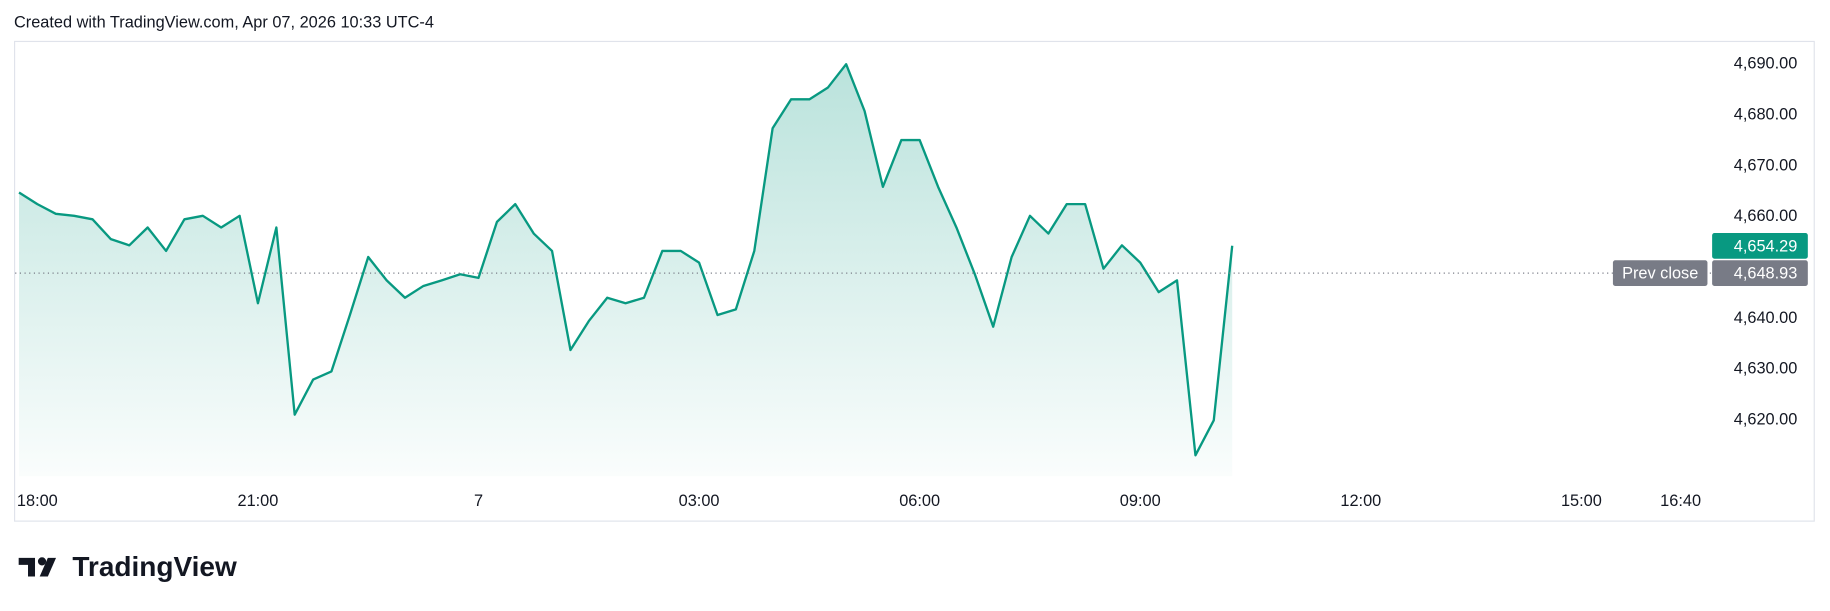  I want to click on last-price: 4,654.29, so click(1766, 246).